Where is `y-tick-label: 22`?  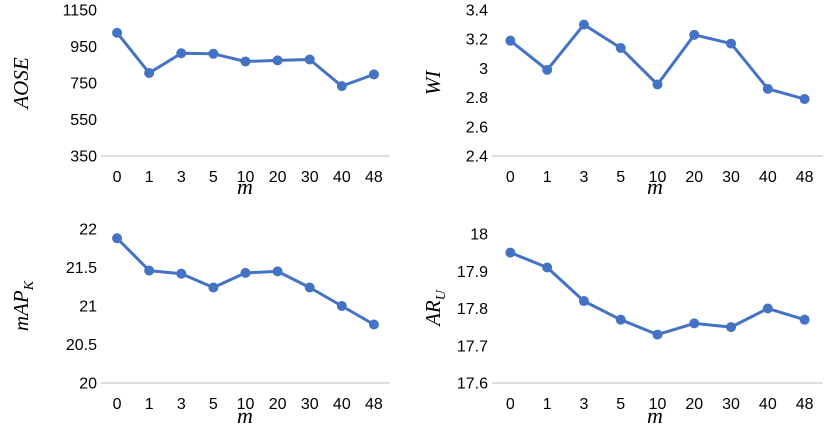 y-tick-label: 22 is located at coordinates (88, 230).